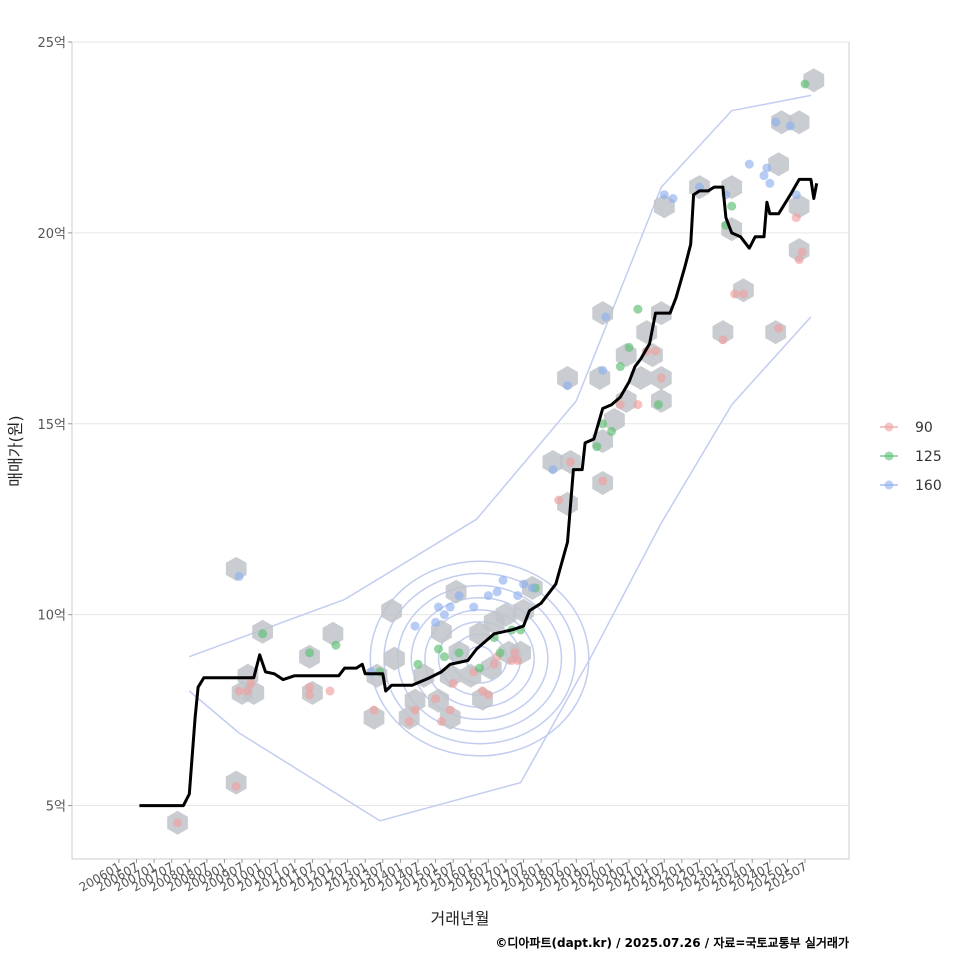 Image resolution: width=960 pixels, height=960 pixels. I want to click on legend: 90 125 160, so click(911, 457).